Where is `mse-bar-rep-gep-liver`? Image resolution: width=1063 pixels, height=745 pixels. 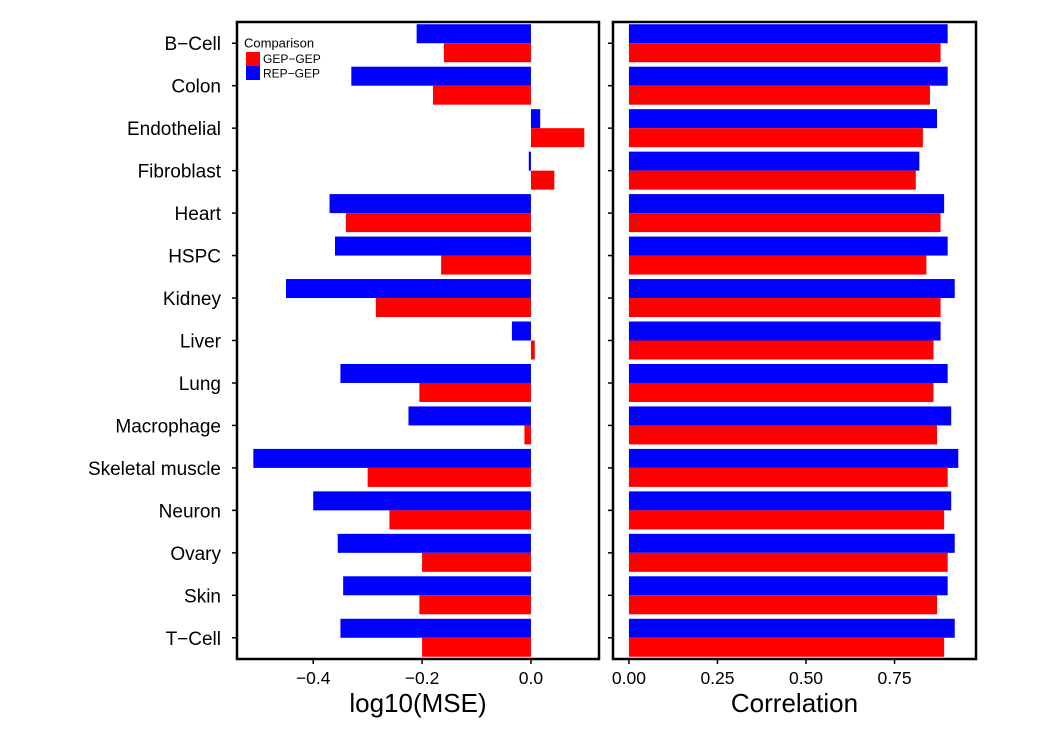 mse-bar-rep-gep-liver is located at coordinates (521, 331).